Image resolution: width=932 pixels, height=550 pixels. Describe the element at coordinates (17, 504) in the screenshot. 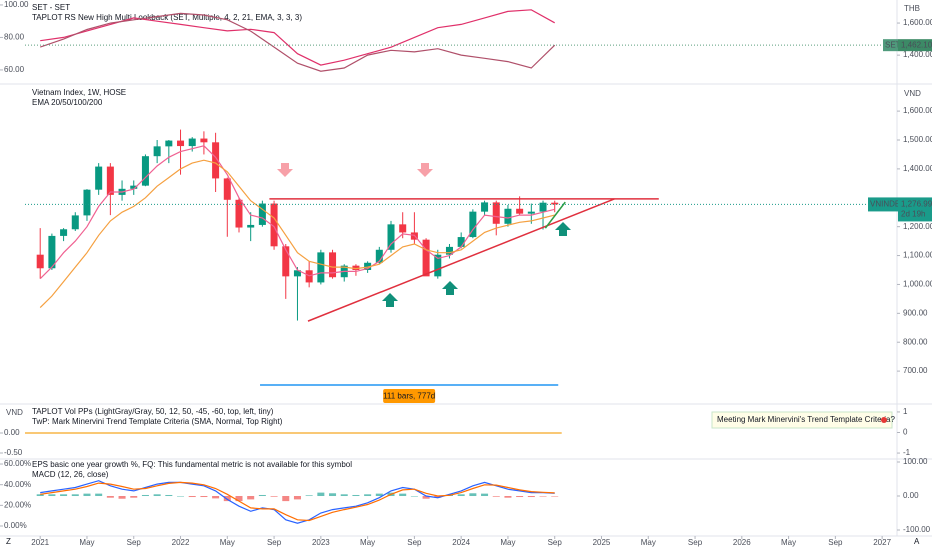

I see `y-tick-label: 20.00%` at that location.